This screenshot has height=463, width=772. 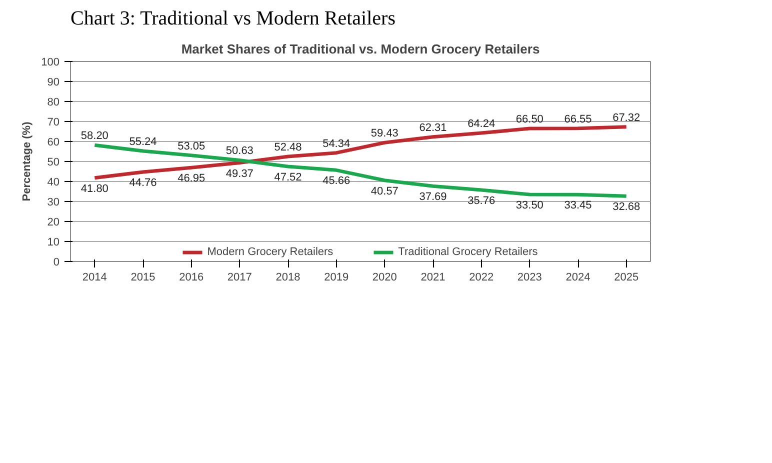 What do you see at coordinates (360, 49) in the screenshot?
I see `chart-subtitle: Market Shares of Traditional vs. Modern Grocery Retailers` at bounding box center [360, 49].